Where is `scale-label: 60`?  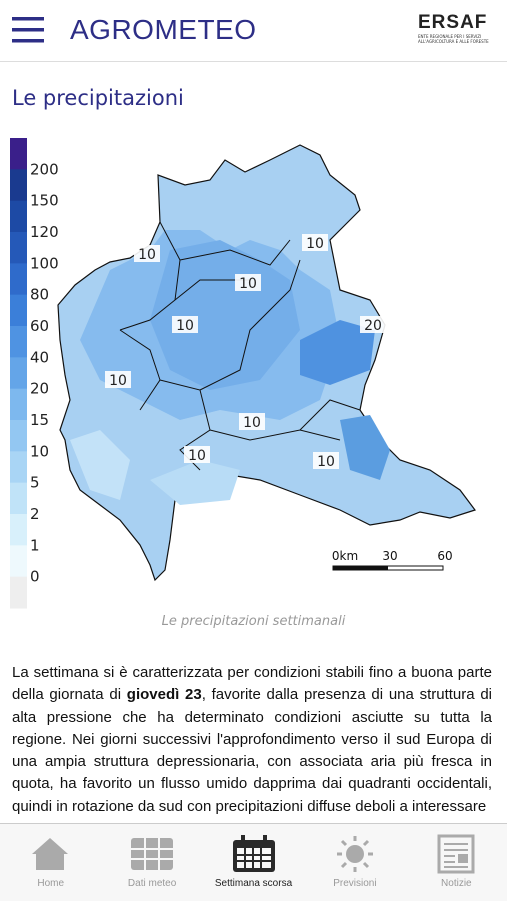 scale-label: 60 is located at coordinates (444, 556).